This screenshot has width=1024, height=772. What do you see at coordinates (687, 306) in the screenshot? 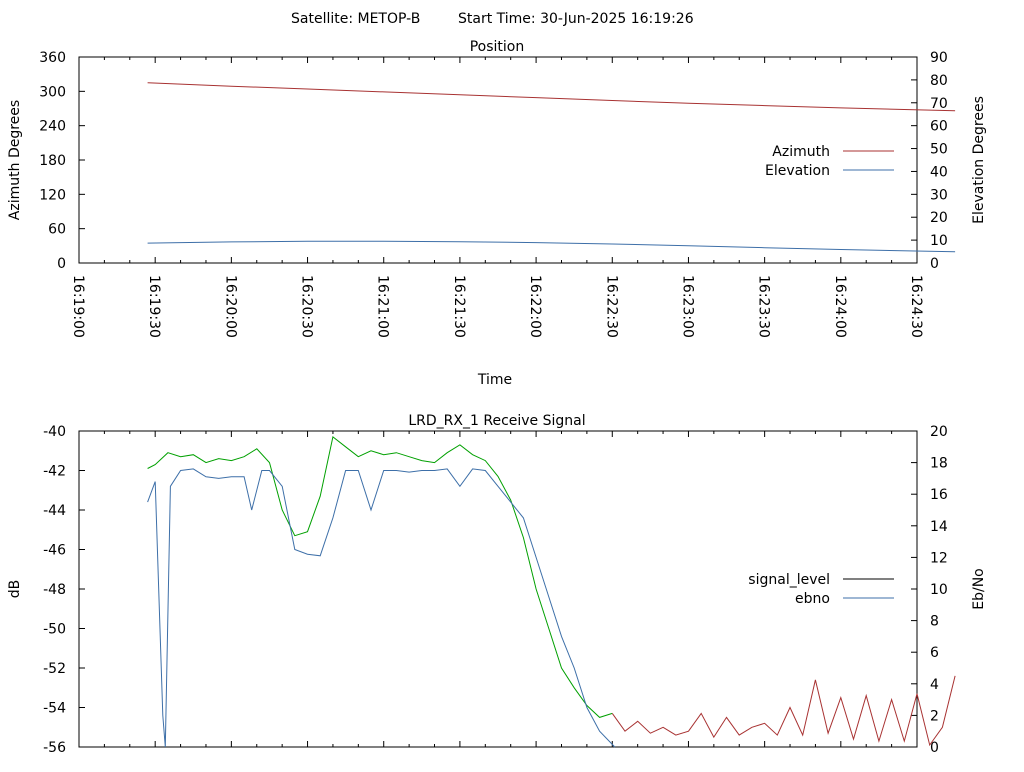
I see `position-xtick-label-8: 16:23:00` at bounding box center [687, 306].